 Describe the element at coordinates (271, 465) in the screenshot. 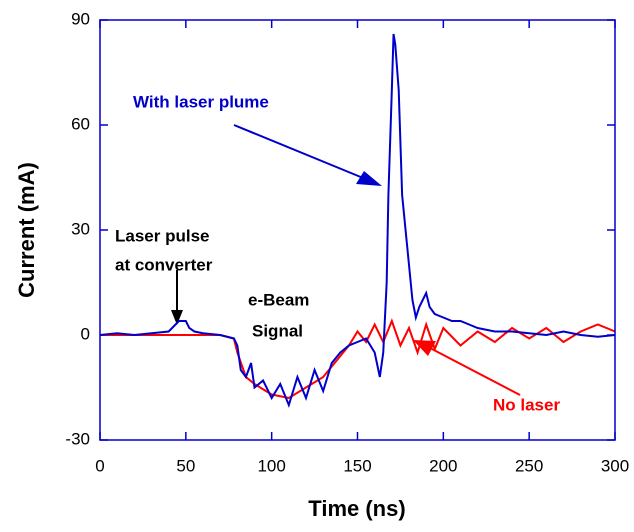

I see `x-tick-label: 100` at that location.